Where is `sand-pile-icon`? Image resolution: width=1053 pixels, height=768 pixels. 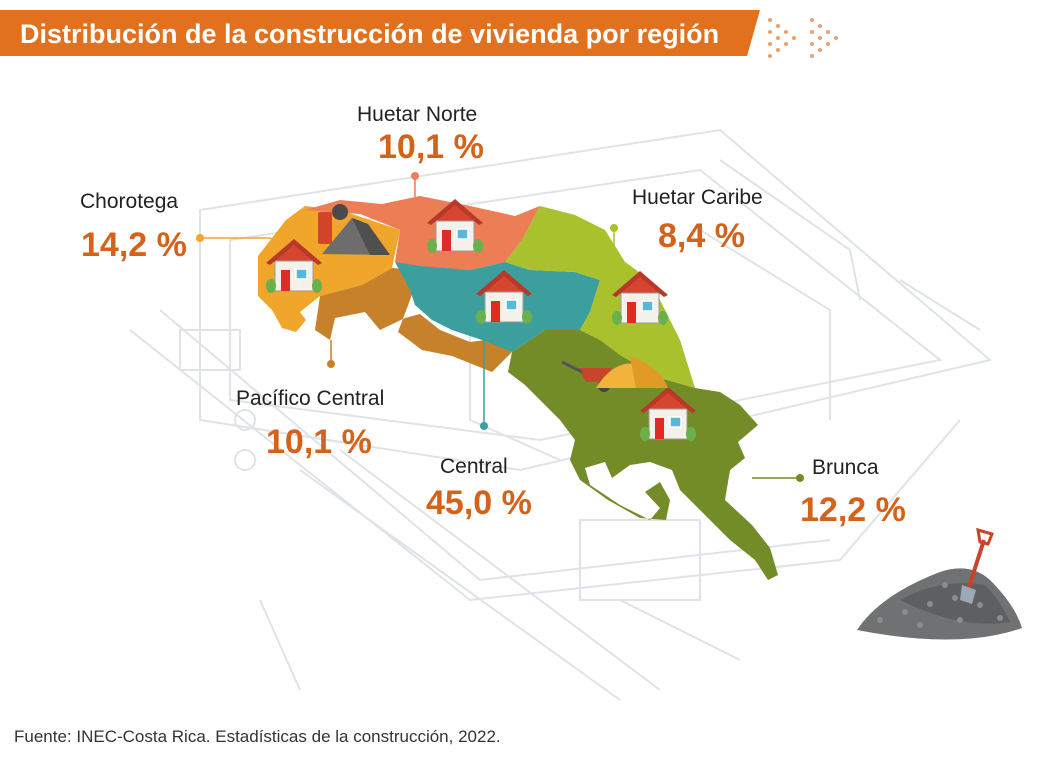
sand-pile-icon is located at coordinates (632, 372).